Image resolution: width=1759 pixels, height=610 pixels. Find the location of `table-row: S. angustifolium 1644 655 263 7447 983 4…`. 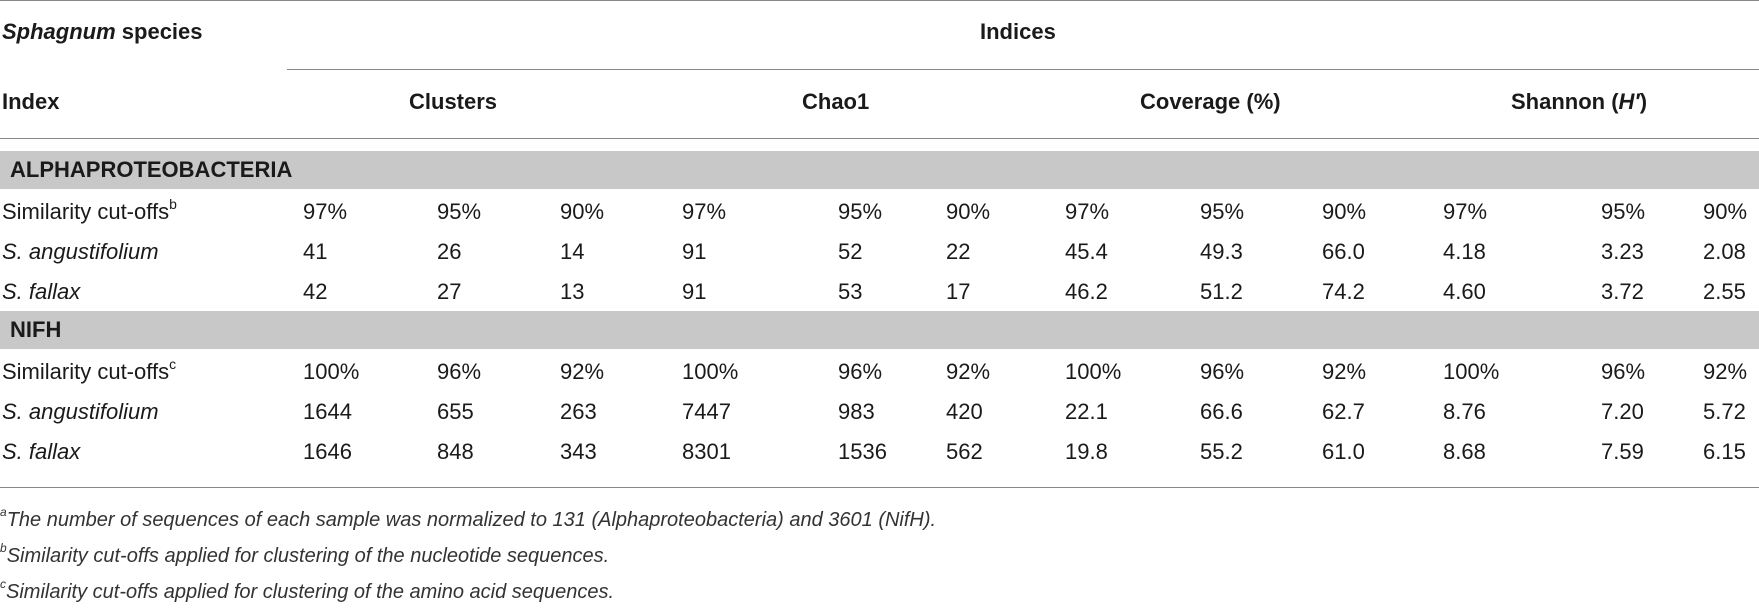

table-row: S. angustifolium 1644 655 263 7447 983 4… is located at coordinates (879, 411).